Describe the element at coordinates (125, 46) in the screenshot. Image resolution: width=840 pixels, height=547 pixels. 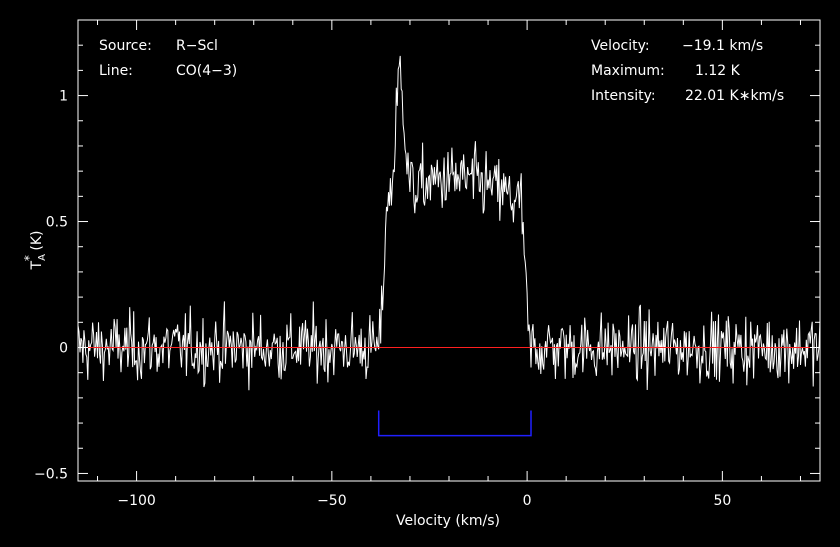
I see `source-label: Source:` at that location.